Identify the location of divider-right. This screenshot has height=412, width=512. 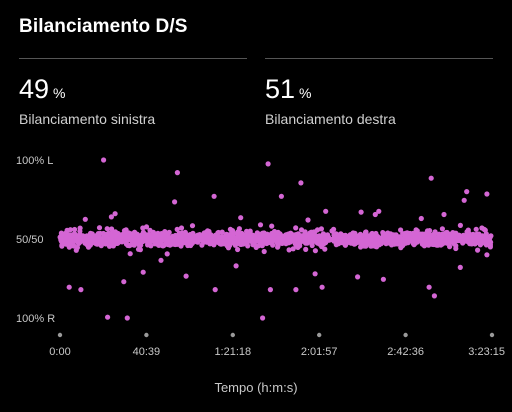
(379, 58).